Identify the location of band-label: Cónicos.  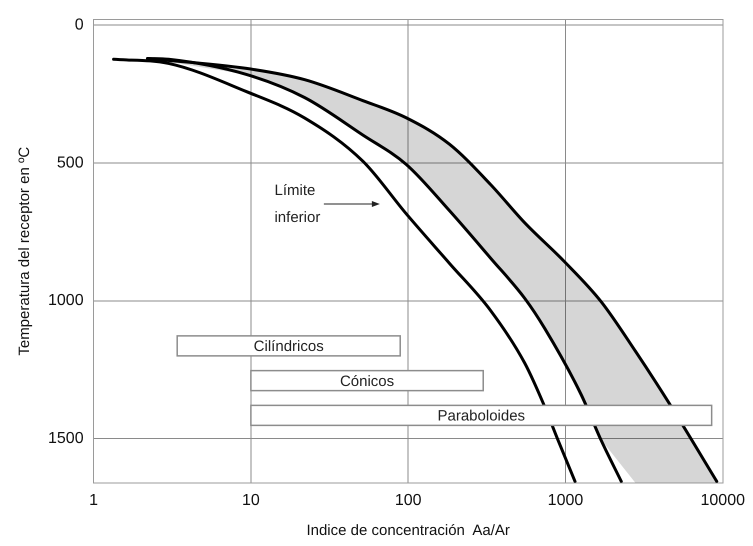
(367, 381).